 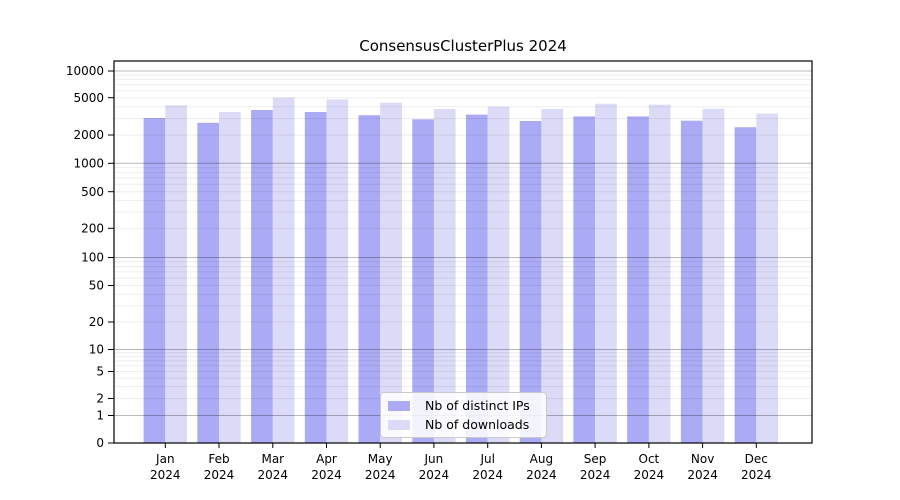 What do you see at coordinates (638, 280) in the screenshot?
I see `bar-distinct-ips-oct` at bounding box center [638, 280].